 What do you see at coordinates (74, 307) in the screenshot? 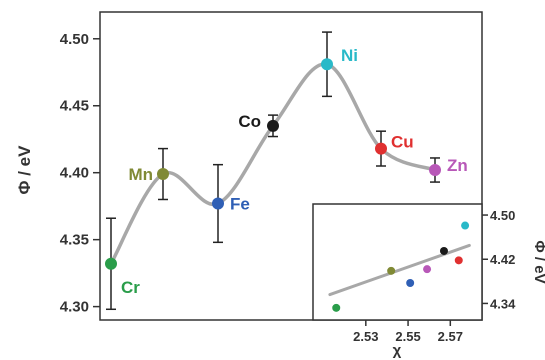
I see `main-y-tick-label: 4.30` at bounding box center [74, 307].